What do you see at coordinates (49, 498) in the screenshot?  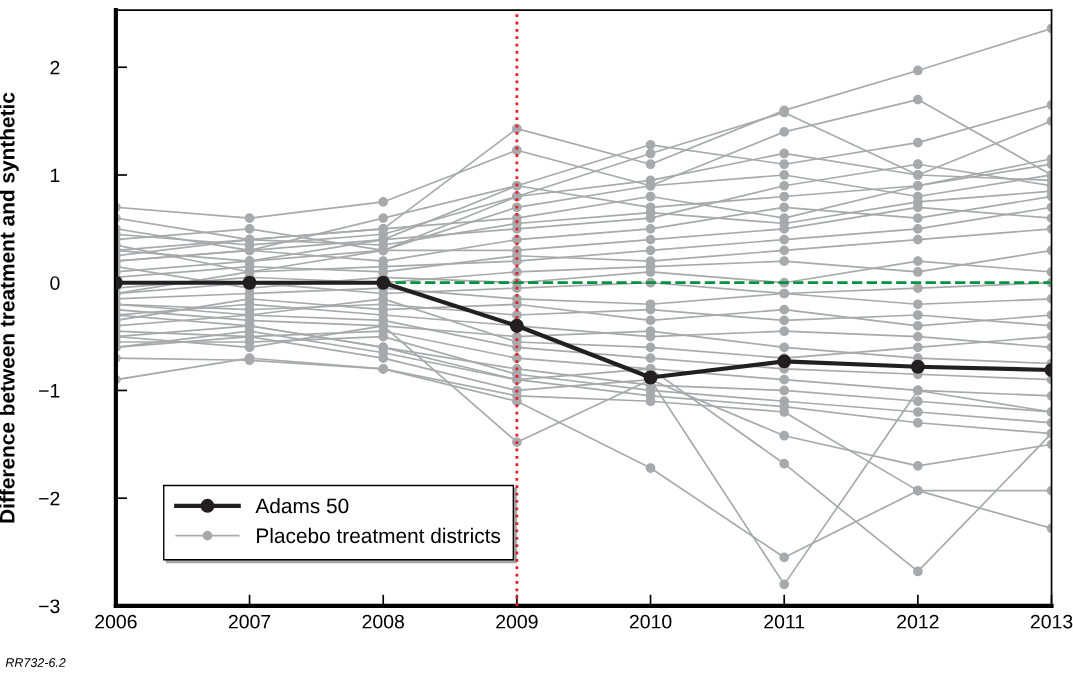 I see `y-tick-label: −2` at bounding box center [49, 498].